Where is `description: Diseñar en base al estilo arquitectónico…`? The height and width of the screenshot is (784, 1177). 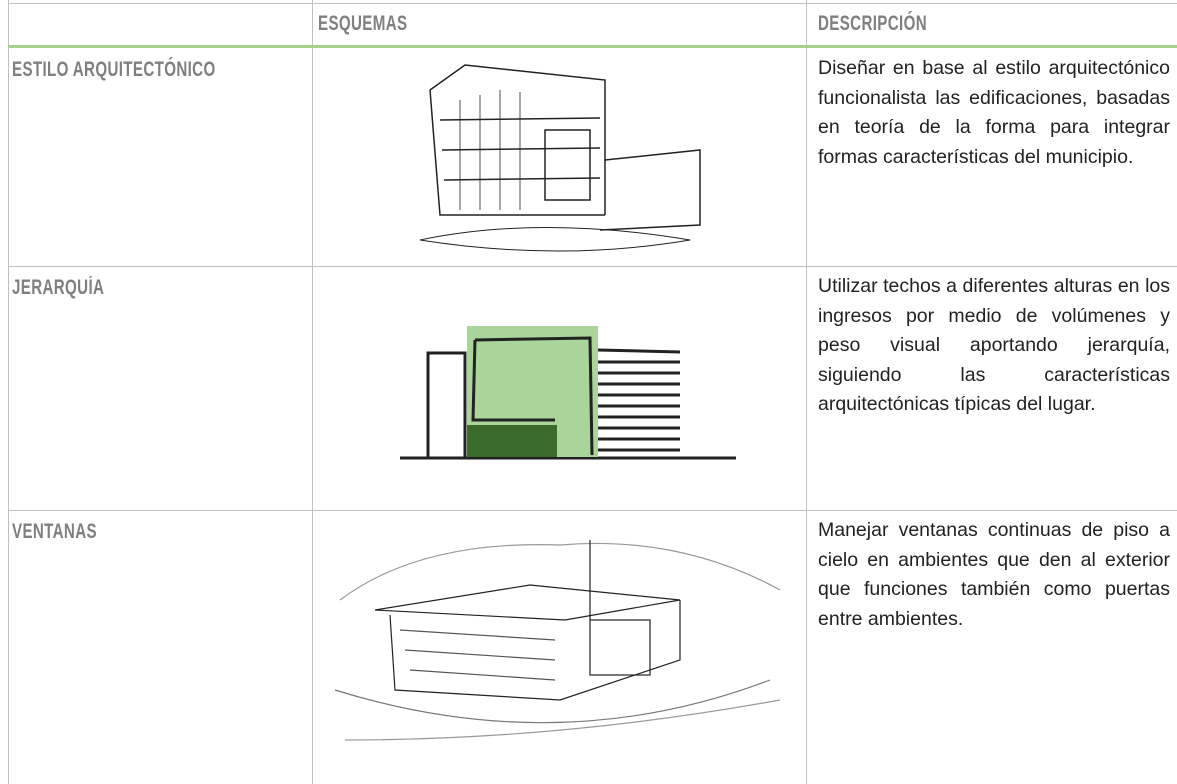 description: Diseñar en base al estilo arquitectónico… is located at coordinates (994, 112).